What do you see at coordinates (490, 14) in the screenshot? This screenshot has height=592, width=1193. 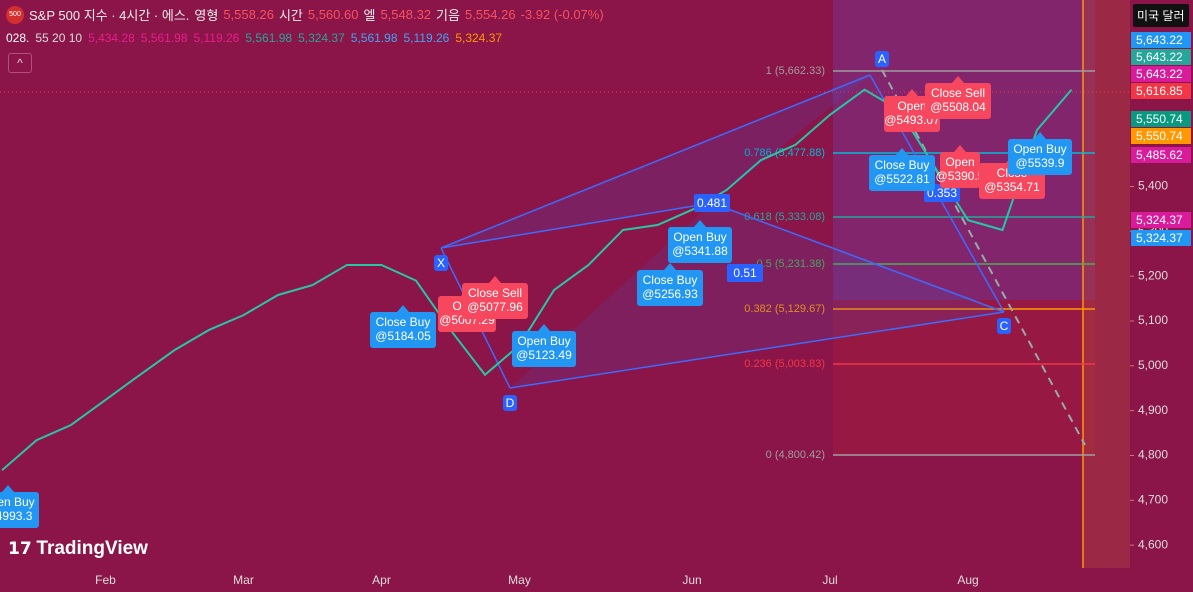 I see `close-value: 5,554.26` at bounding box center [490, 14].